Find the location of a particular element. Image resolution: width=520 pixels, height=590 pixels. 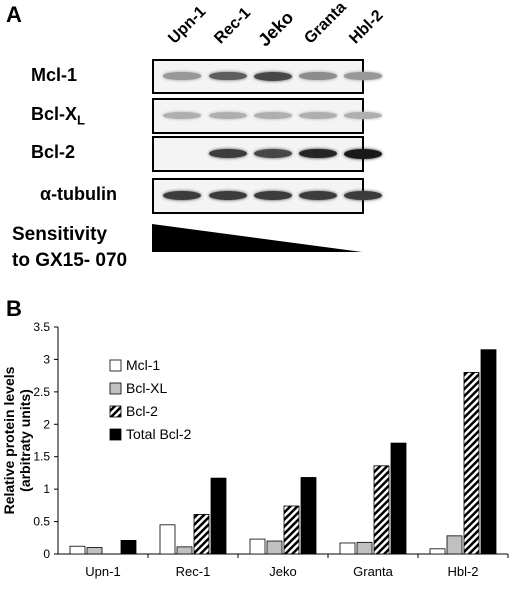

row-label-text: Mcl-1 is located at coordinates (54, 75).